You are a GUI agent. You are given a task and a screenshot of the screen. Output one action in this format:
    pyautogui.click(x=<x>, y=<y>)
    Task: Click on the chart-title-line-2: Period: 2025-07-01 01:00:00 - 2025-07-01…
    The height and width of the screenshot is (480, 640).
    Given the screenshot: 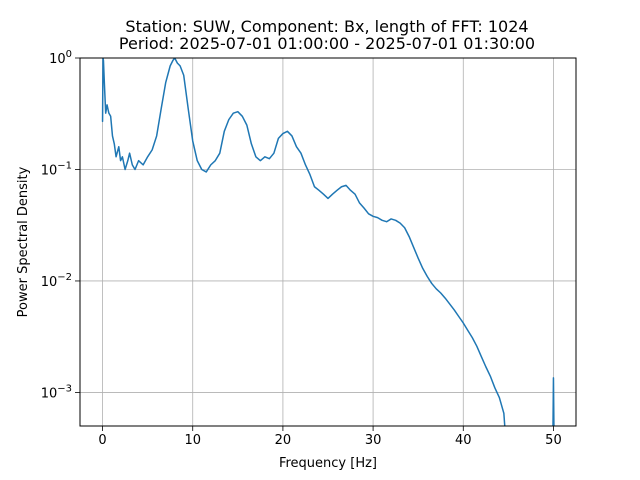 What is the action you would take?
    pyautogui.click(x=327, y=43)
    